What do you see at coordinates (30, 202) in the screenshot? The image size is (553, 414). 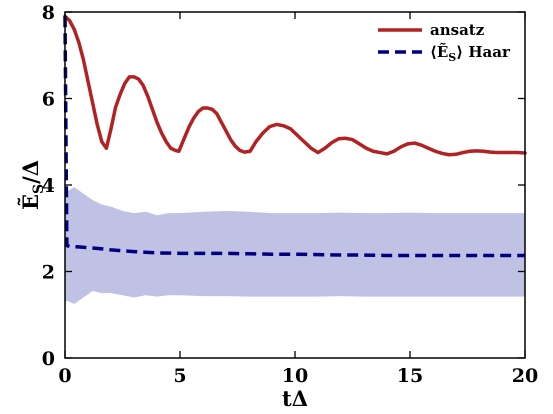 I see `y-axis-label-main: Ẽ` at bounding box center [30, 202].